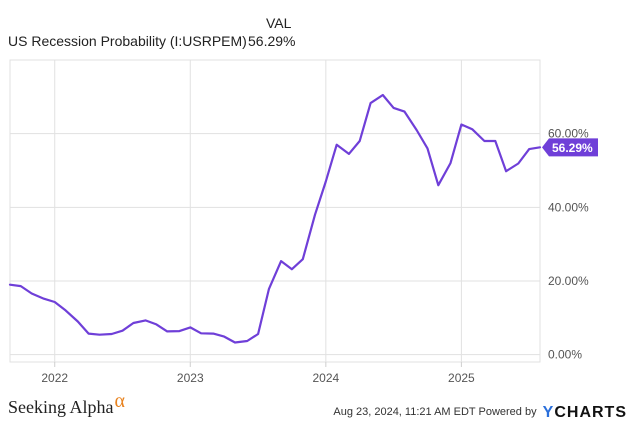 Image resolution: width=635 pixels, height=424 pixels. I want to click on y-tick-labels: 0.00% 20.00% 40.00% 60.00%, so click(568, 244).